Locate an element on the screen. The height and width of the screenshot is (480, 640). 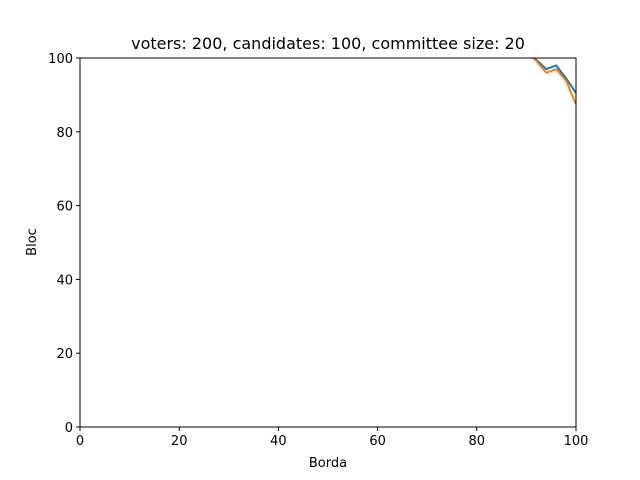
x-tick-label: 80 is located at coordinates (477, 441).